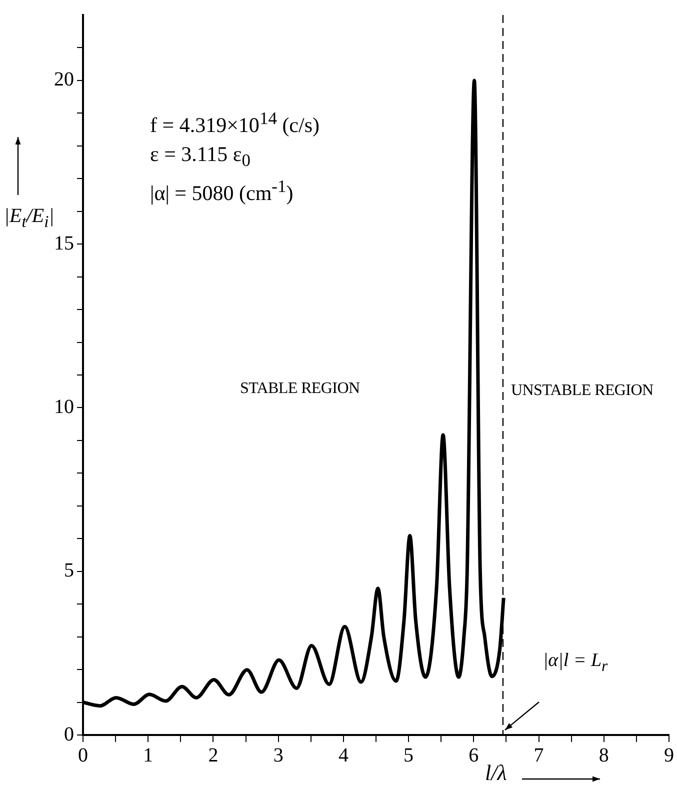 The image size is (677, 804). What do you see at coordinates (213, 755) in the screenshot?
I see `x-tick-label: 2` at bounding box center [213, 755].